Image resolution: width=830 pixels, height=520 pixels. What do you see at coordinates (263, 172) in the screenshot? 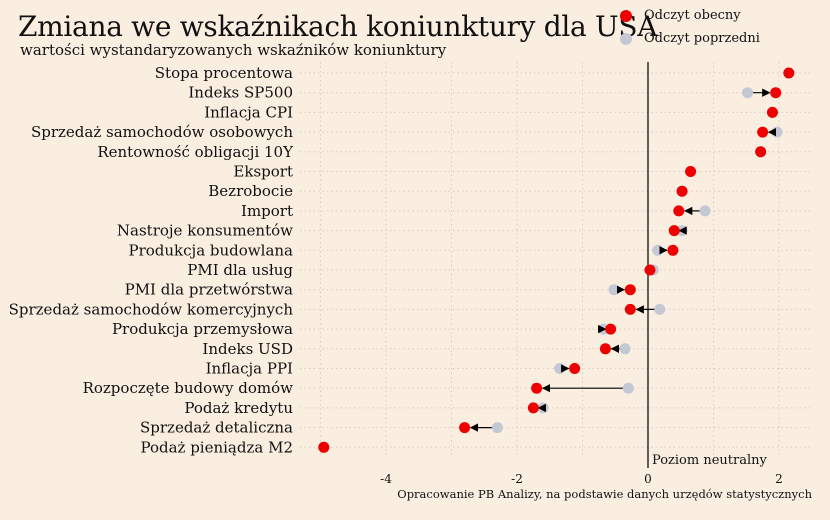
I see `category-label: Eksport` at bounding box center [263, 172].